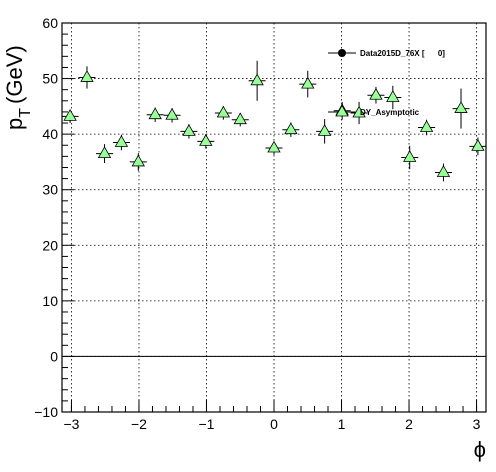 The image size is (496, 472). What do you see at coordinates (342, 424) in the screenshot?
I see `x-tick-label: 1` at bounding box center [342, 424].